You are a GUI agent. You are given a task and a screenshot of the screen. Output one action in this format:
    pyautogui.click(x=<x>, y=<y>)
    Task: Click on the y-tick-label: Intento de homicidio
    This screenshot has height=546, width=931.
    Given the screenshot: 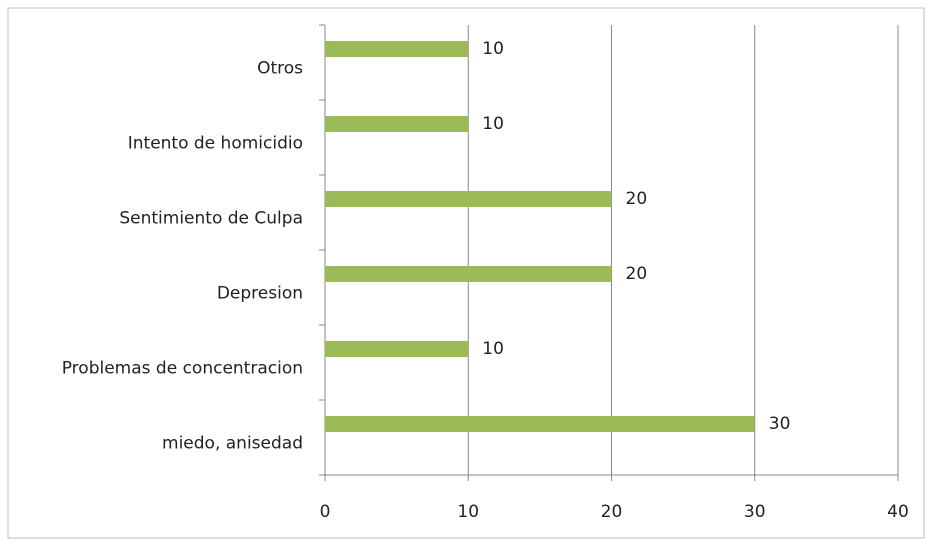 What is the action you would take?
    pyautogui.click(x=215, y=144)
    